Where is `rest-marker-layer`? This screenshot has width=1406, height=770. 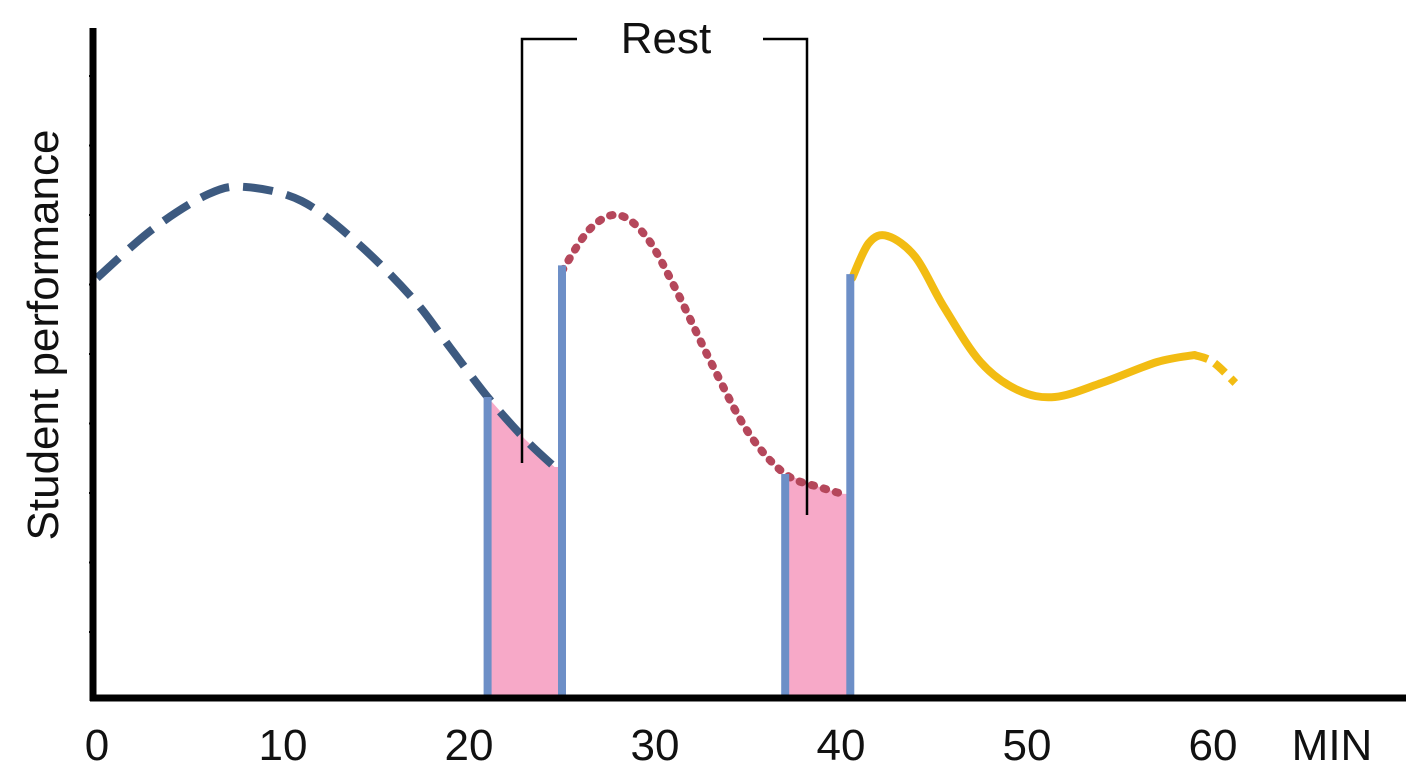 rest-marker-layer is located at coordinates (669, 481).